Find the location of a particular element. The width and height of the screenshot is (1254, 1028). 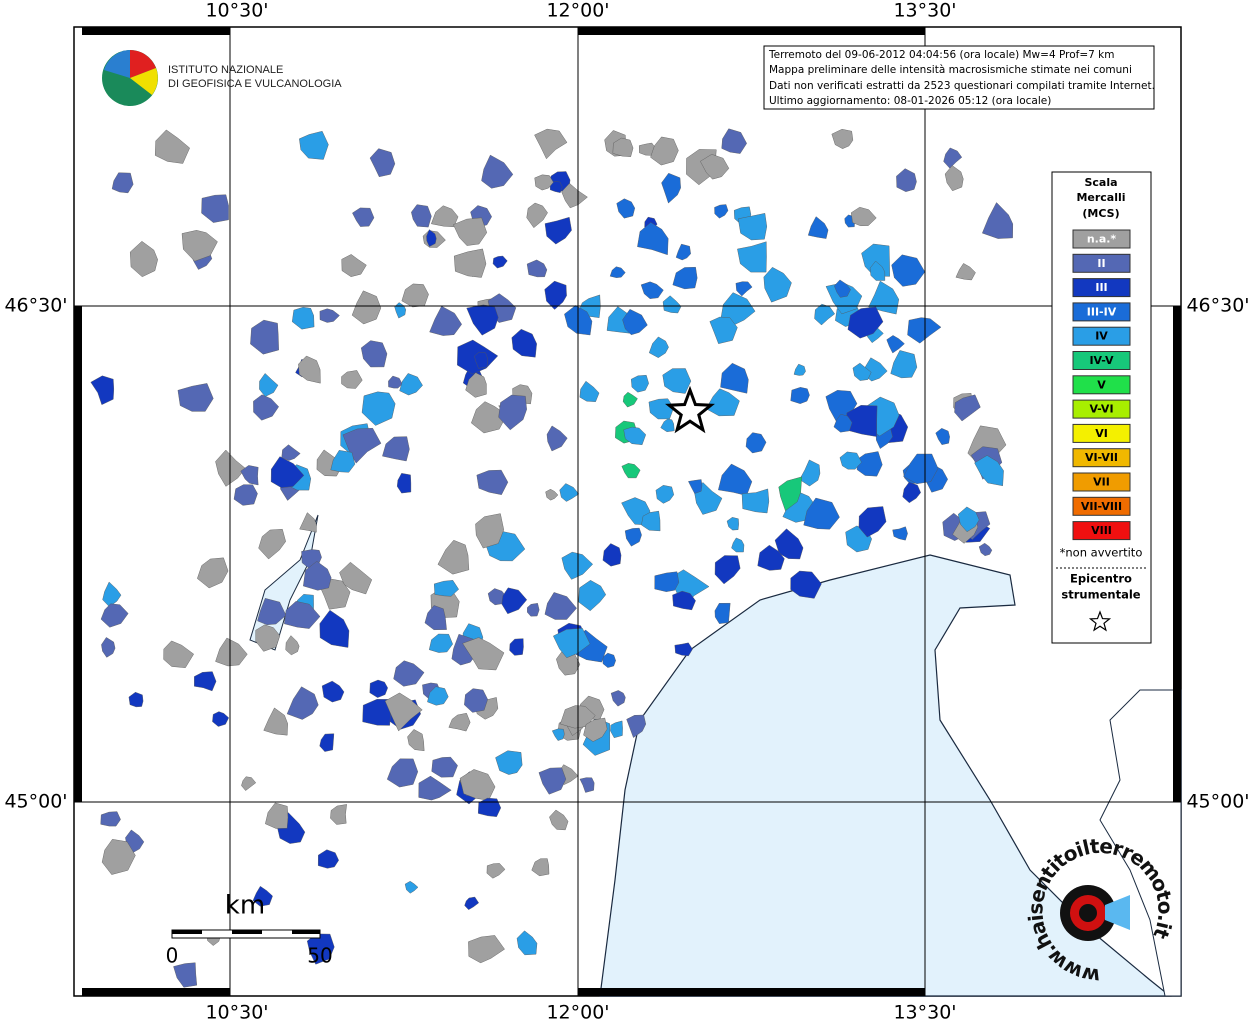

legend-label: VII-VIII is located at coordinates (1101, 506).